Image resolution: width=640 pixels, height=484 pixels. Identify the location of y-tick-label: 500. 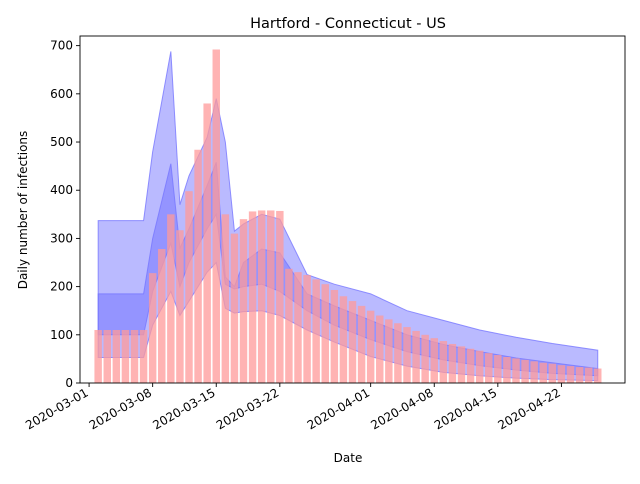
(61, 142).